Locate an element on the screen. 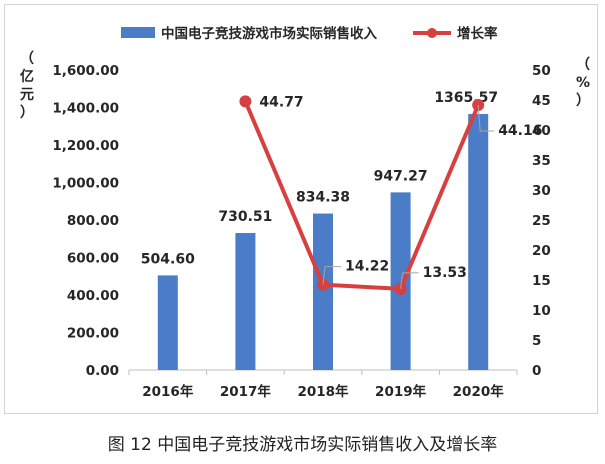  y-right-tick-label: 10 is located at coordinates (541, 311).